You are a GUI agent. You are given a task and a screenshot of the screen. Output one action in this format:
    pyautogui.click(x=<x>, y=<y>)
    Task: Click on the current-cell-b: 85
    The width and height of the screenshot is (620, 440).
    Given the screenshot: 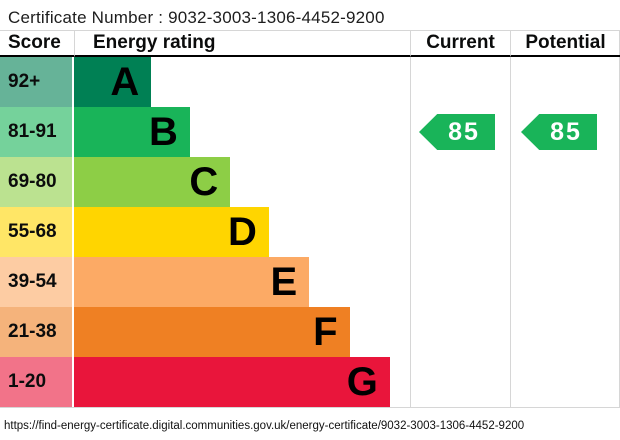 What is the action you would take?
    pyautogui.click(x=460, y=132)
    